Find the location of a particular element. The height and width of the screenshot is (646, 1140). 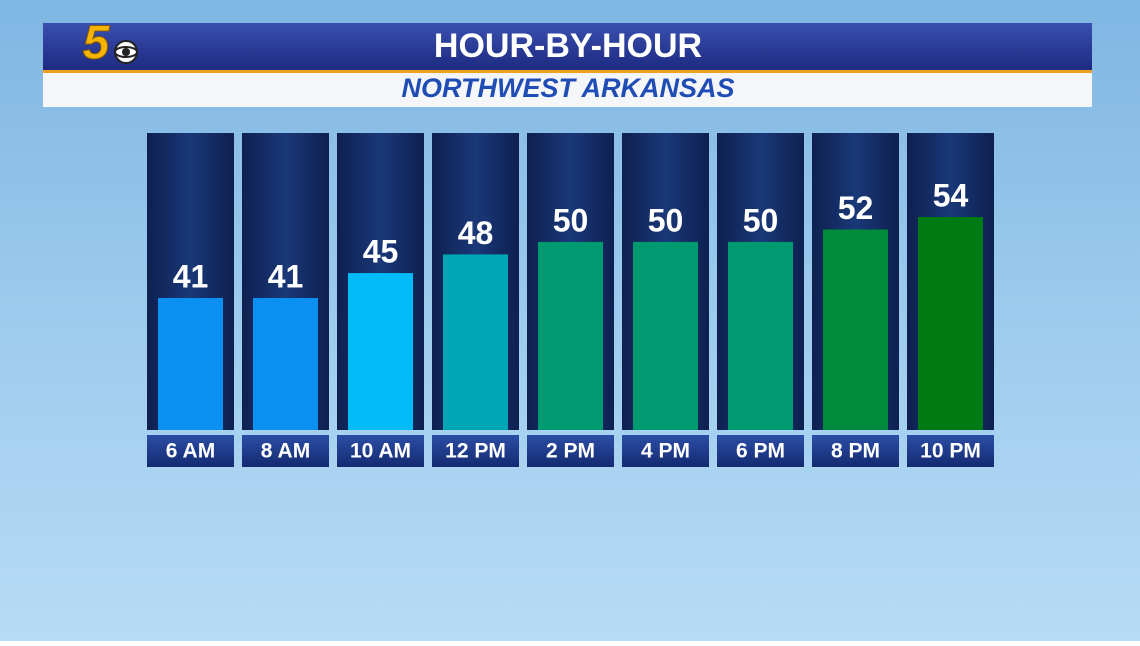

x-tick-label: 6 AM is located at coordinates (190, 451).